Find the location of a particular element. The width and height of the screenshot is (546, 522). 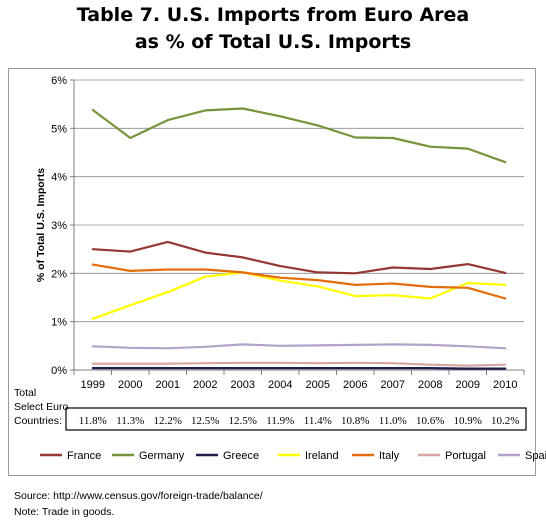

series-line-ireland is located at coordinates (299, 295).